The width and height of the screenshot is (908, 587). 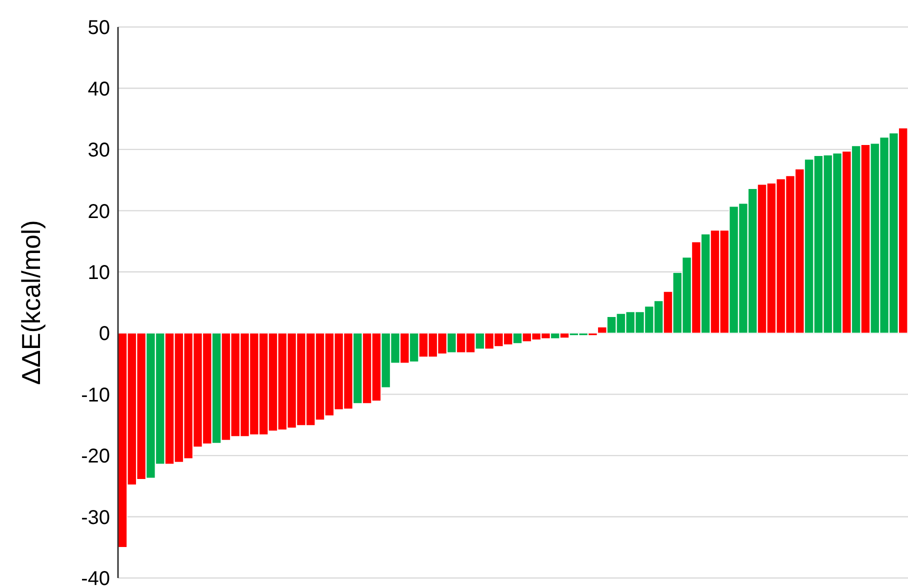 I want to click on y-tick-label: 40, so click(x=99, y=89).